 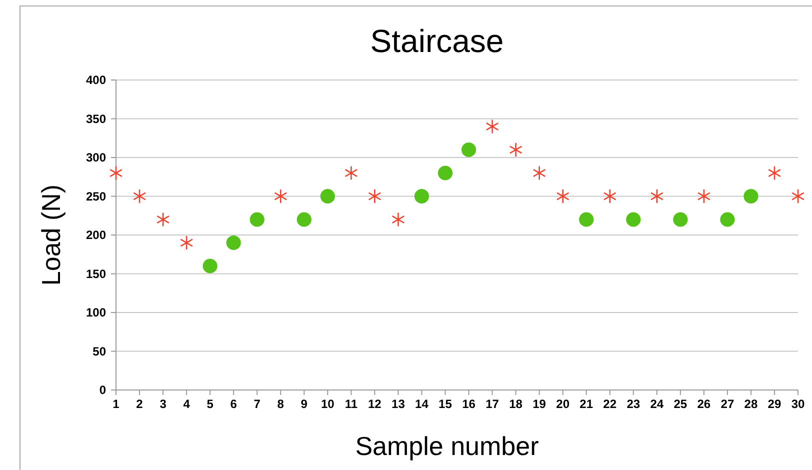 What do you see at coordinates (633, 404) in the screenshot?
I see `x-tick-label: 23` at bounding box center [633, 404].